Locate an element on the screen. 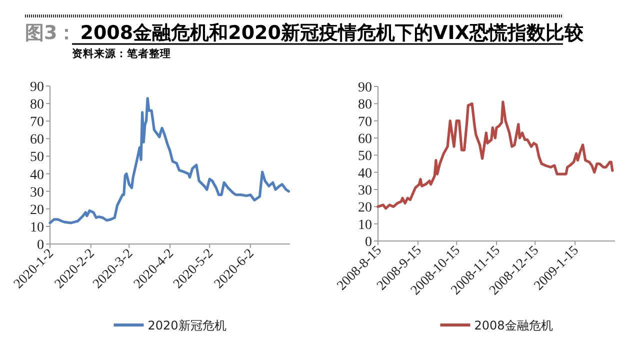  text: 2008金融危机和2020新冠疫情危机下的VIX恐慌指数比较 is located at coordinates (332, 33).